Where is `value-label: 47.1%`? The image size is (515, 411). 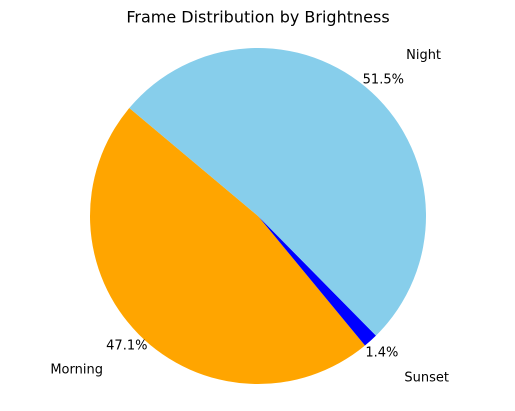 value-label: 47.1% is located at coordinates (126, 346).